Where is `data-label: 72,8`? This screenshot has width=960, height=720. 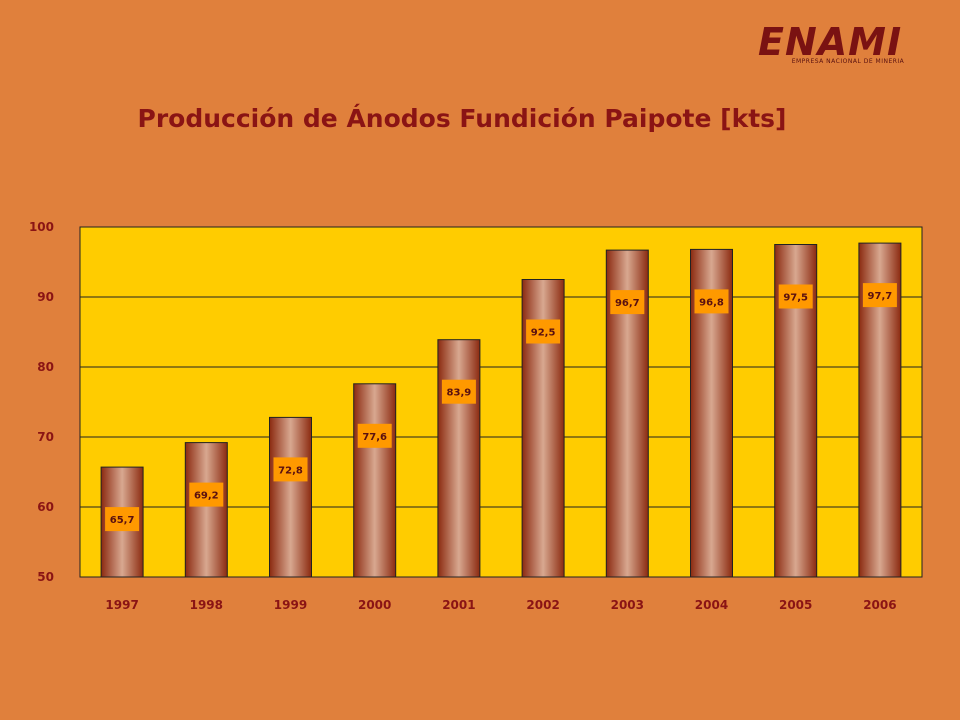 data-label: 72,8 is located at coordinates (290, 470).